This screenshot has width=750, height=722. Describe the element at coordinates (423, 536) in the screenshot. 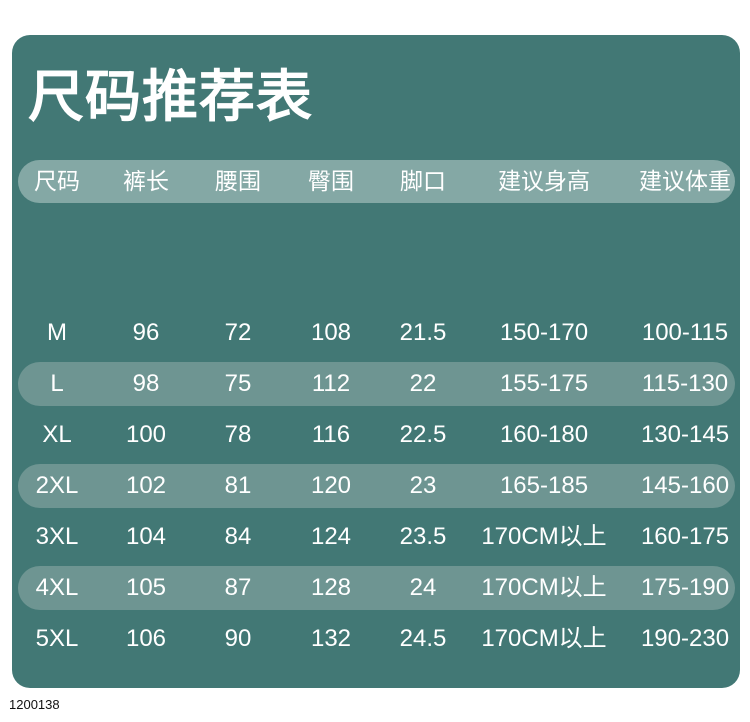

I see `table-cell: 23.5` at that location.